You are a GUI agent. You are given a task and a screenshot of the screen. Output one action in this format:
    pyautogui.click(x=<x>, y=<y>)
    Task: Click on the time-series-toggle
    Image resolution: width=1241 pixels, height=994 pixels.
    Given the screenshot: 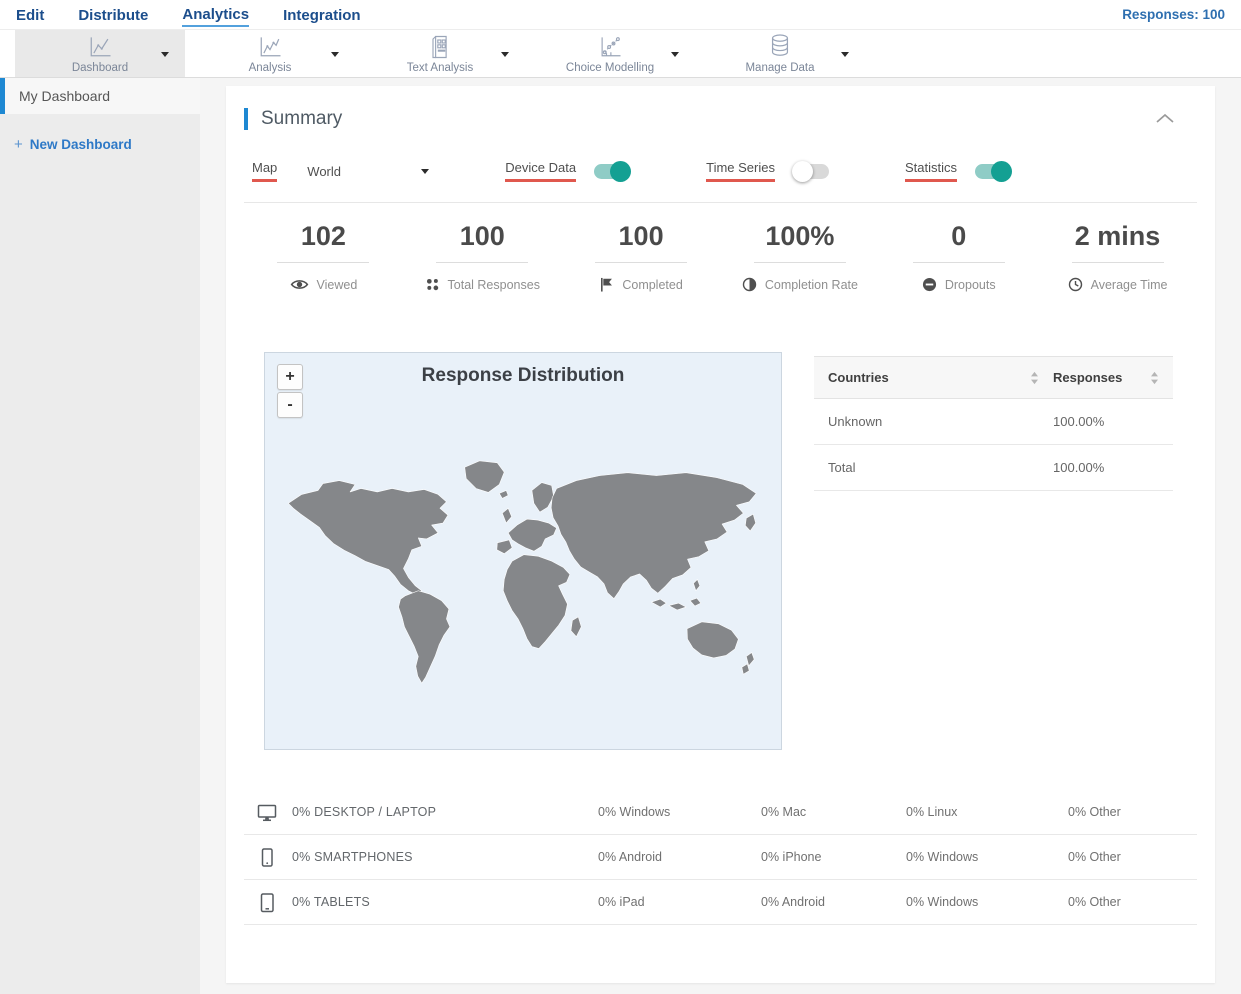 What is the action you would take?
    pyautogui.click(x=810, y=171)
    